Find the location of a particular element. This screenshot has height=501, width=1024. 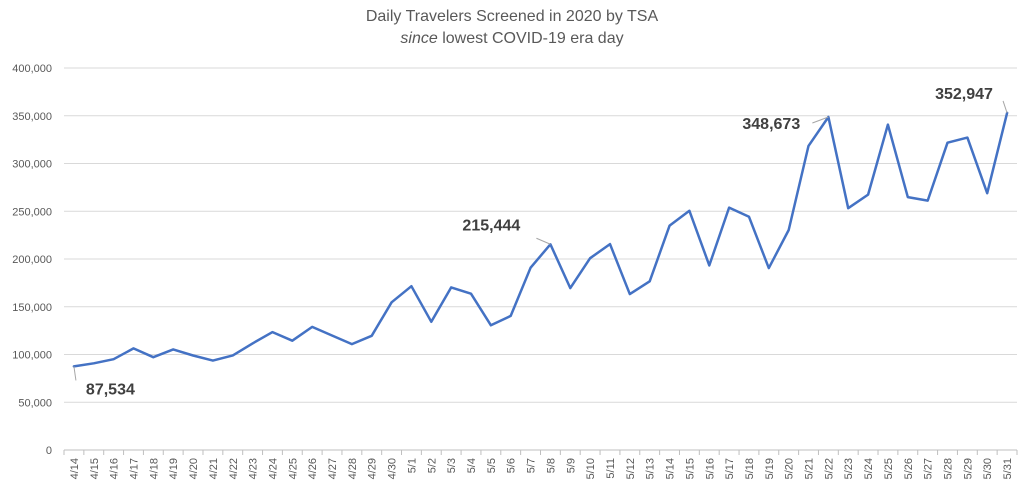

y-tick-label: 250,000 is located at coordinates (32, 212).